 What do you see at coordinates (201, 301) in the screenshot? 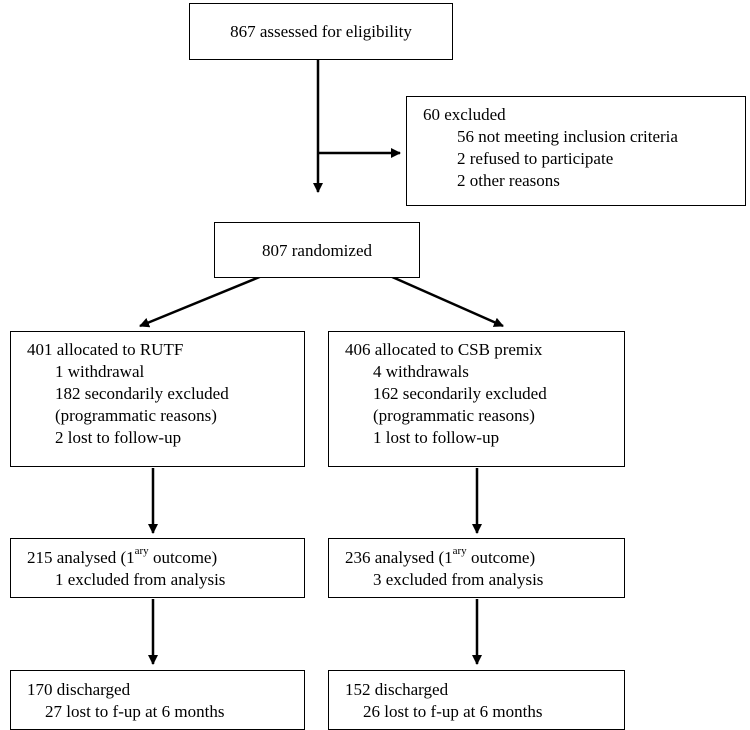
I see `arrow-randomized-to-rutf` at bounding box center [201, 301].